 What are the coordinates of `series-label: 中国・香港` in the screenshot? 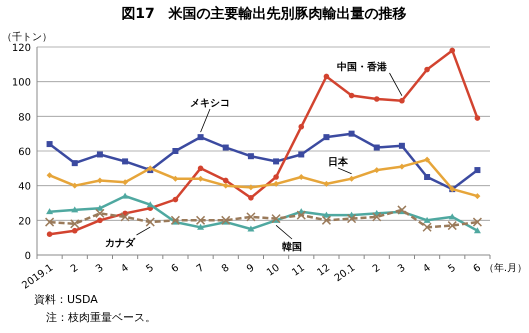 It's located at (362, 67).